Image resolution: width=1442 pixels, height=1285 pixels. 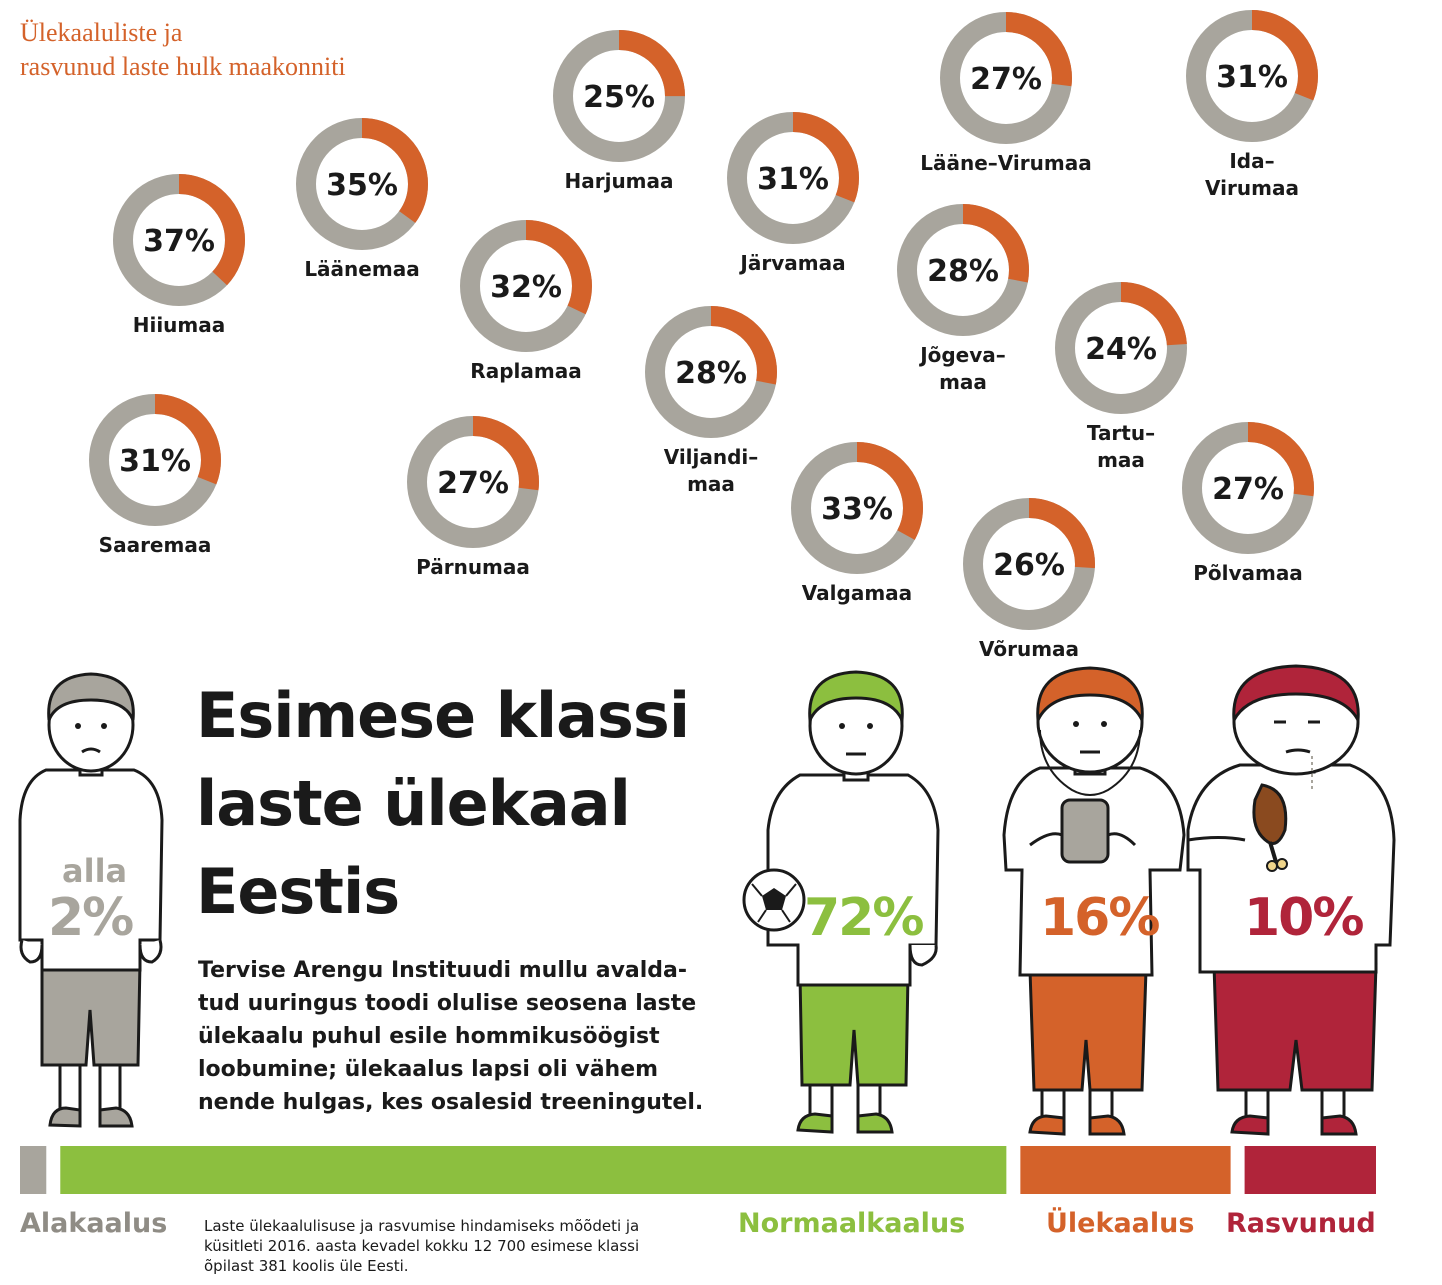 What do you see at coordinates (1100, 918) in the screenshot?
I see `overweight-value: 16%` at bounding box center [1100, 918].